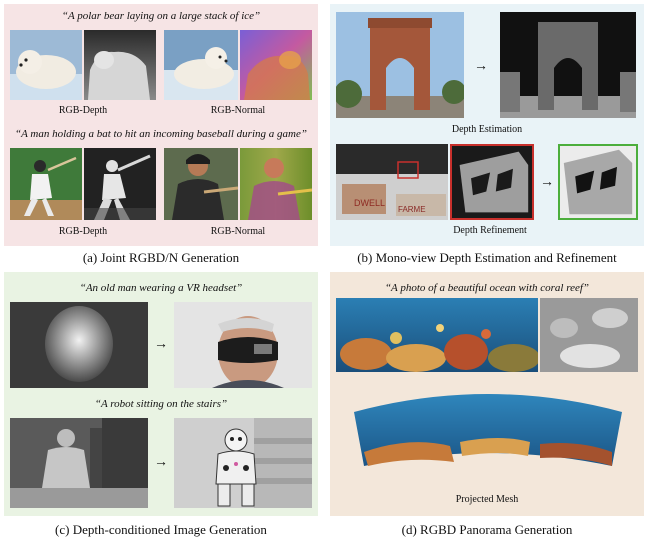 This screenshot has height=542, width=648. What do you see at coordinates (589, 335) in the screenshot?
I see `ocean-panorama-depth` at bounding box center [589, 335].